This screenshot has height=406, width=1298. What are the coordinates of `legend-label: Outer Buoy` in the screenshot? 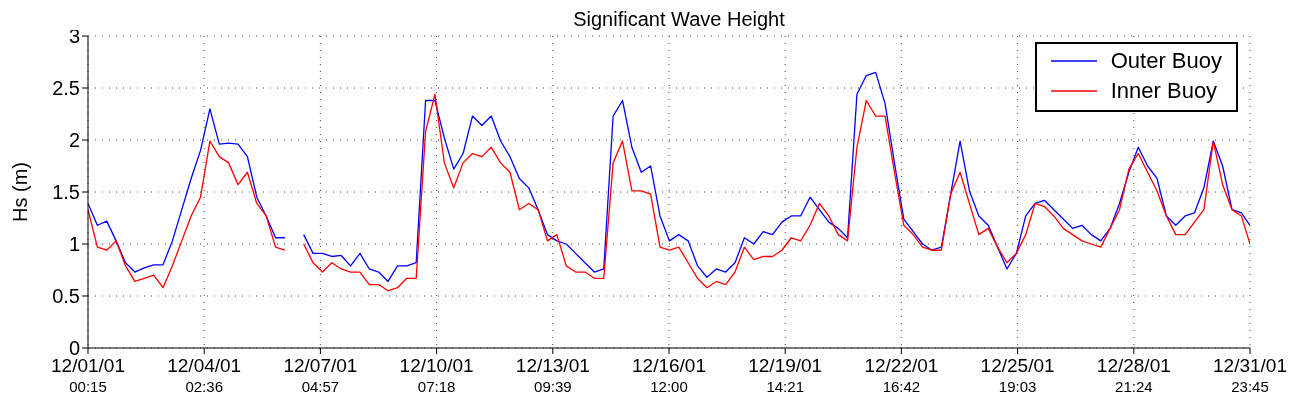 It's located at (1166, 61).